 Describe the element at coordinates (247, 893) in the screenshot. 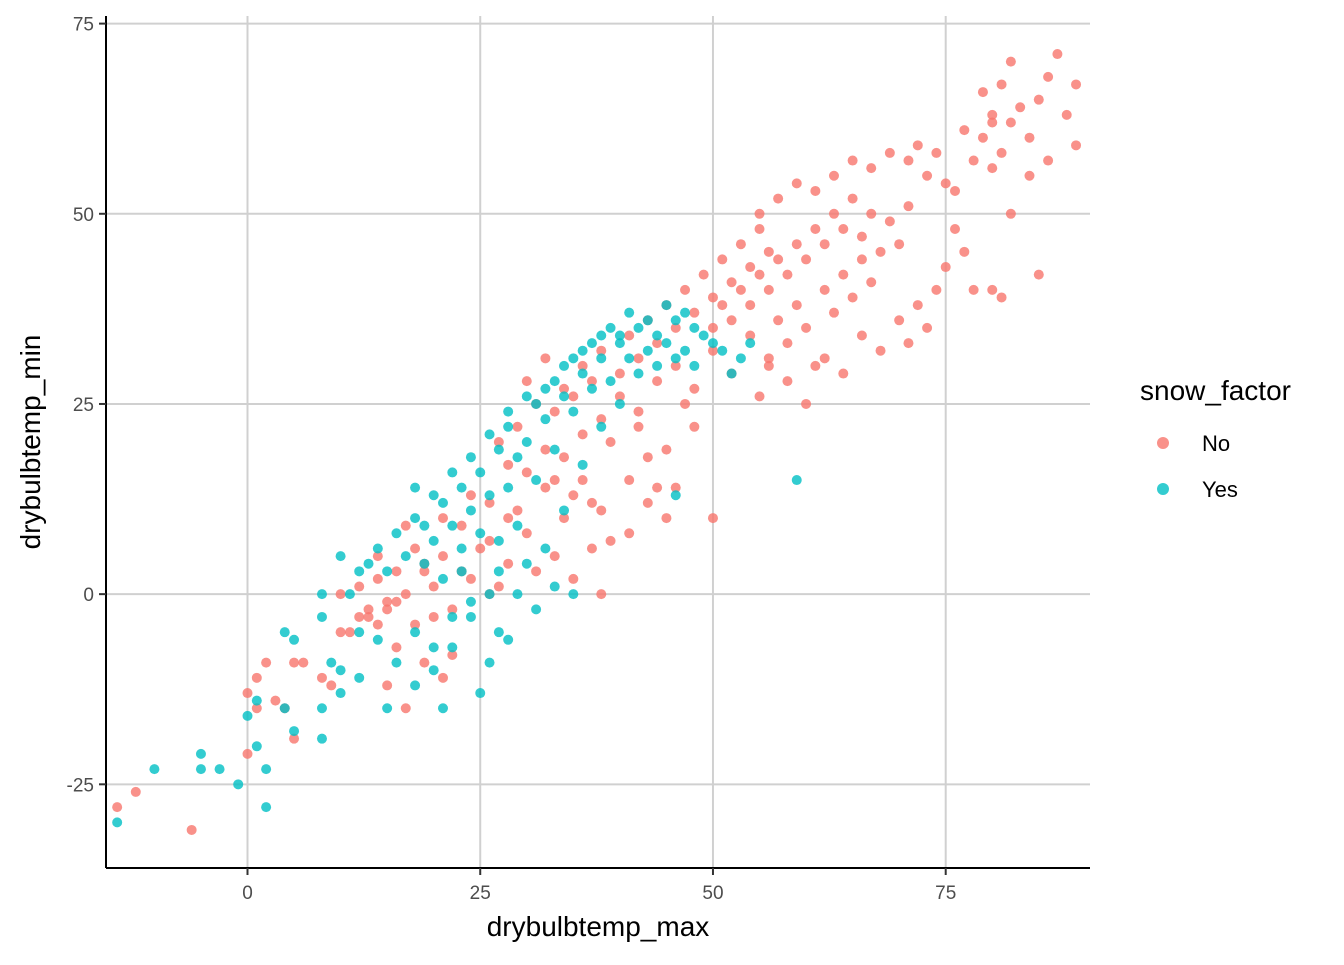

I see `x-tick-label: 0` at that location.